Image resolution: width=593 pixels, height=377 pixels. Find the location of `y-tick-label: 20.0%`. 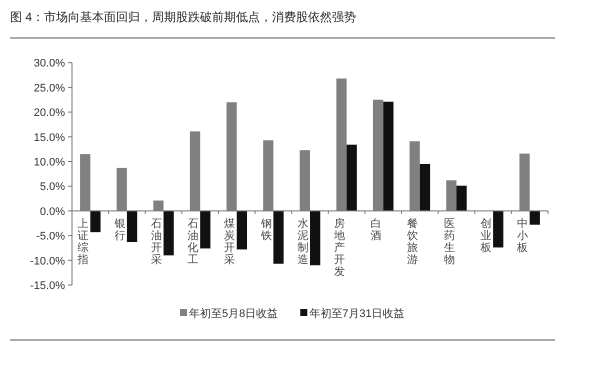

y-tick-label: 20.0% is located at coordinates (50, 113).